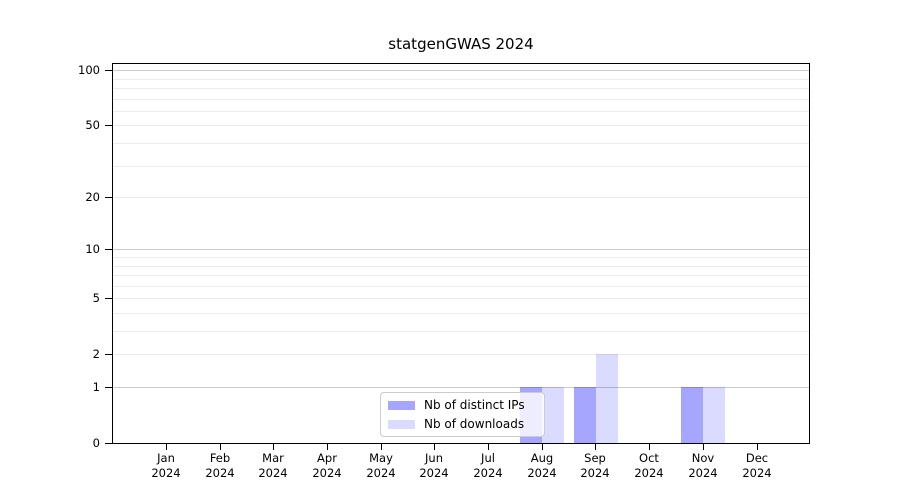  Describe the element at coordinates (381, 458) in the screenshot. I see `x-tick-month: May` at that location.